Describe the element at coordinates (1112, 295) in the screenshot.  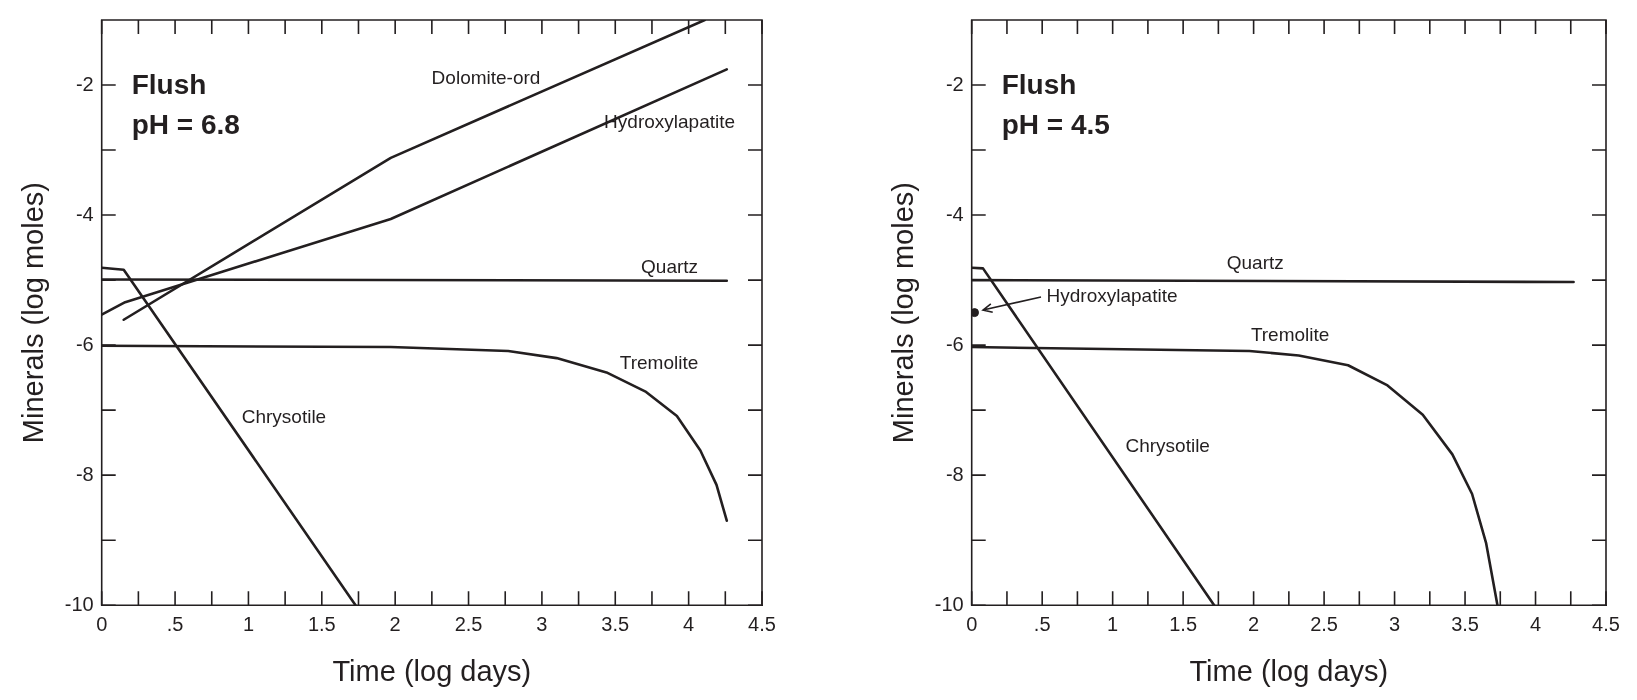
I see `annotation: Hydroxylapatite` at that location.